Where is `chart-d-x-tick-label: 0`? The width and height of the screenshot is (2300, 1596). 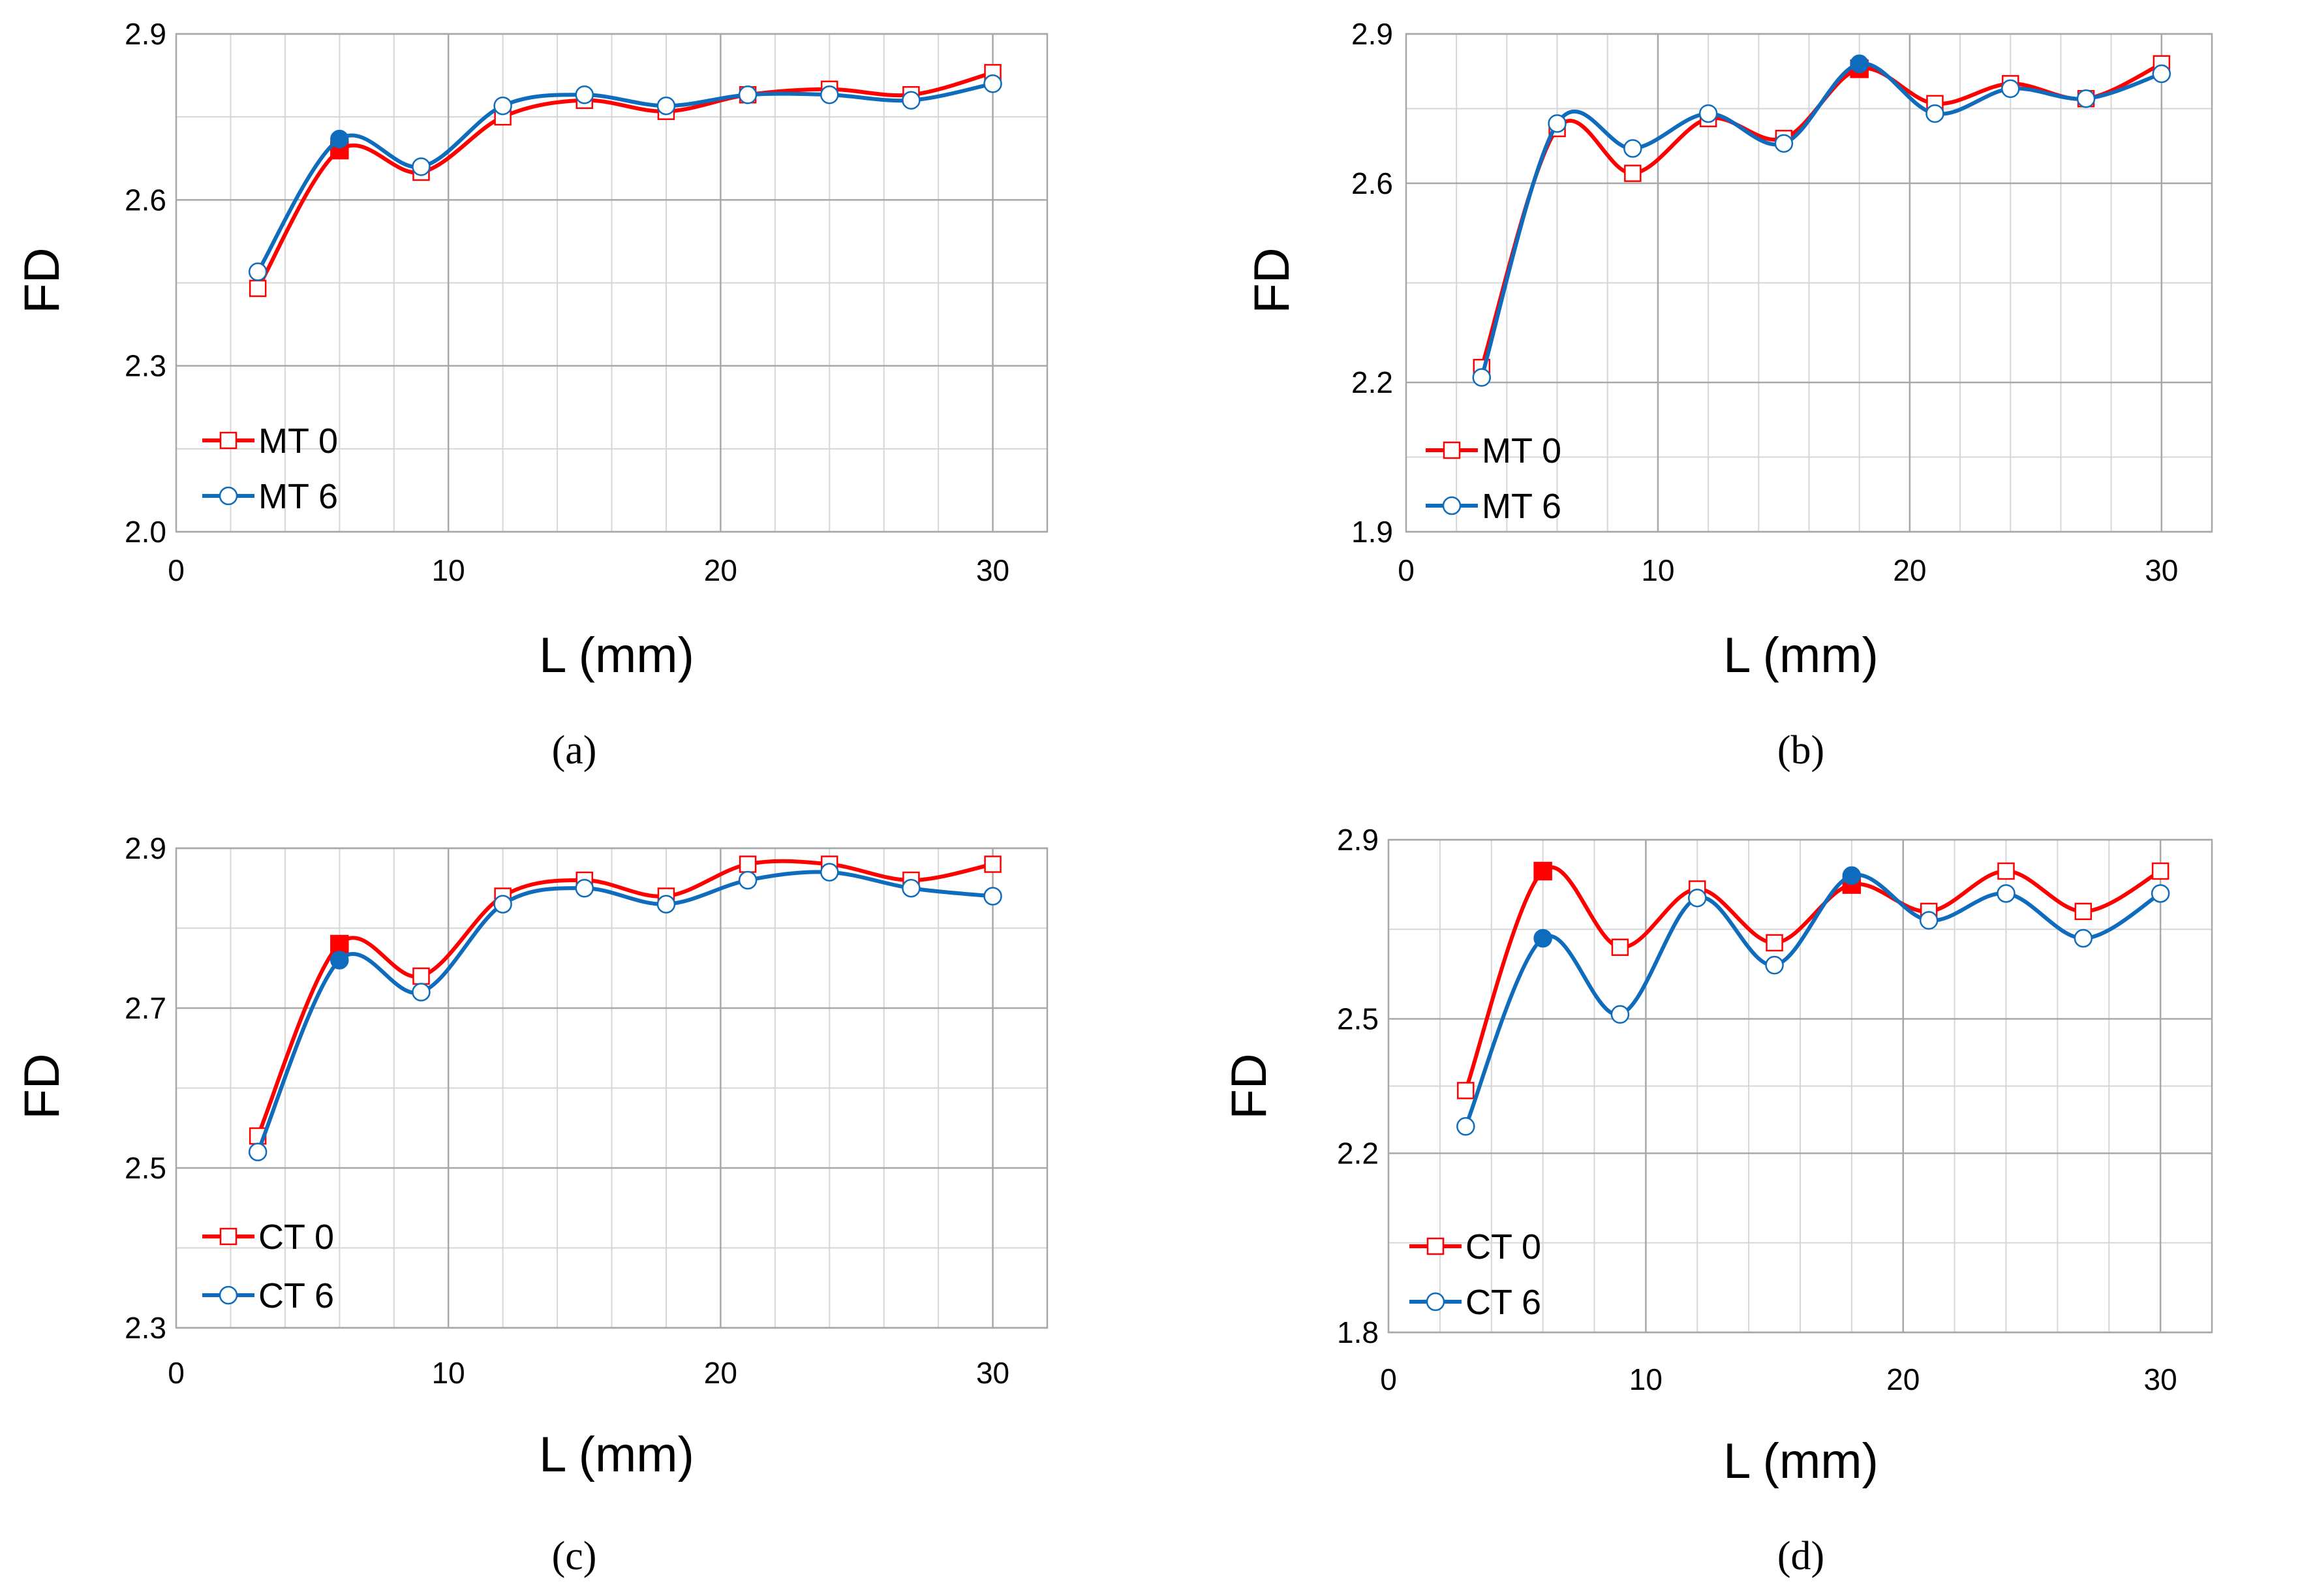
chart-d-x-tick-label: 0 is located at coordinates (1389, 1379).